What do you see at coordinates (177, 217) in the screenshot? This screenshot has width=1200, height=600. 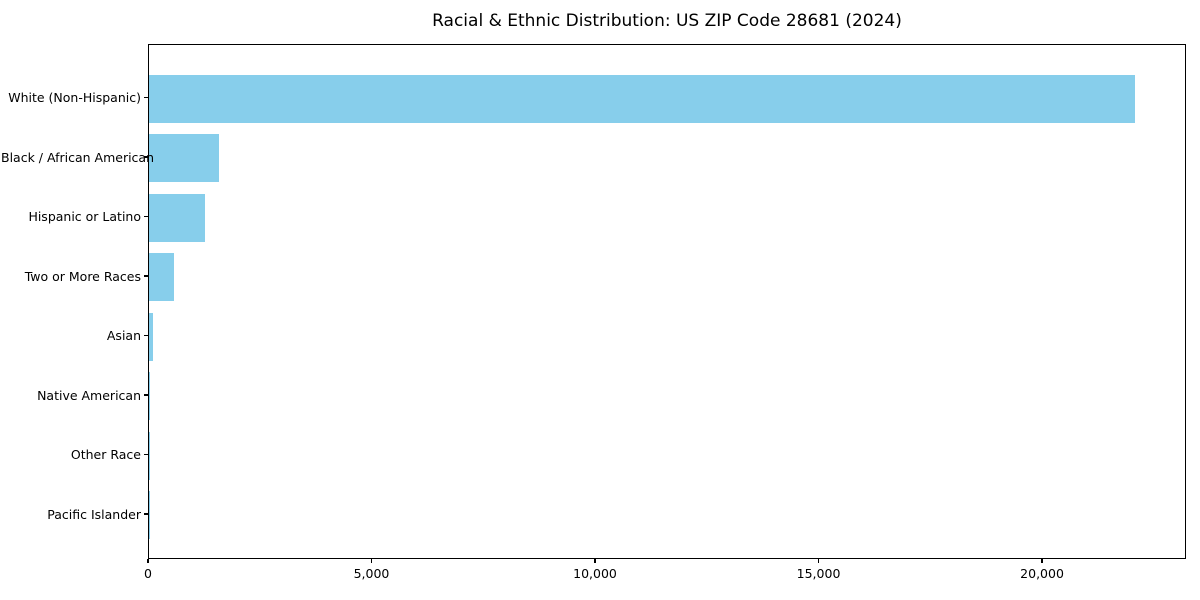 I see `bar-hispanic-or-latino` at bounding box center [177, 217].